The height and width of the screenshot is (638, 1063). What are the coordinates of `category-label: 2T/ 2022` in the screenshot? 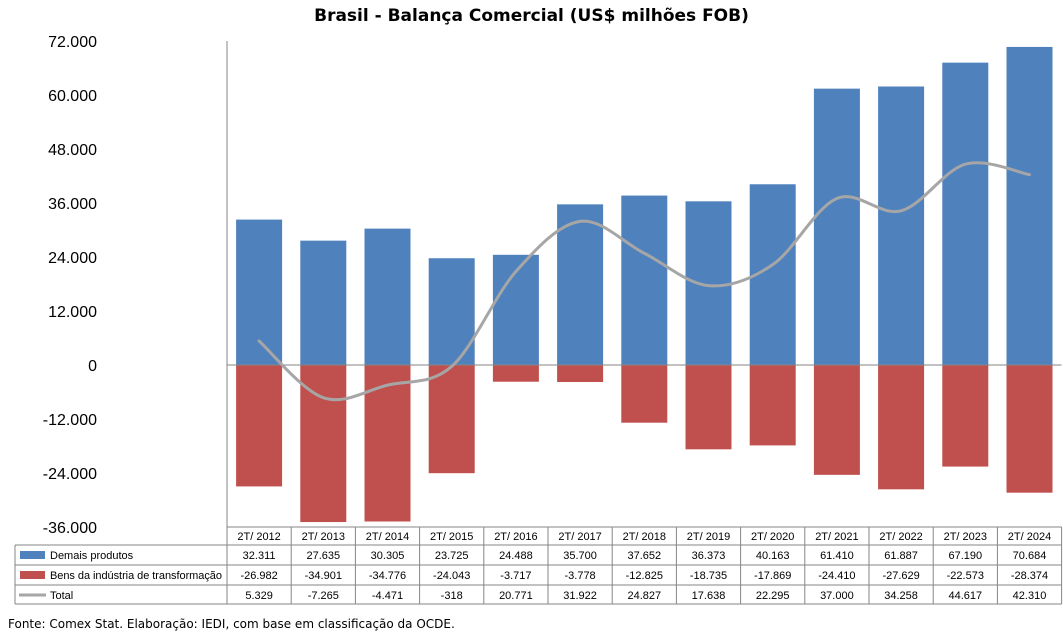 It's located at (900, 537).